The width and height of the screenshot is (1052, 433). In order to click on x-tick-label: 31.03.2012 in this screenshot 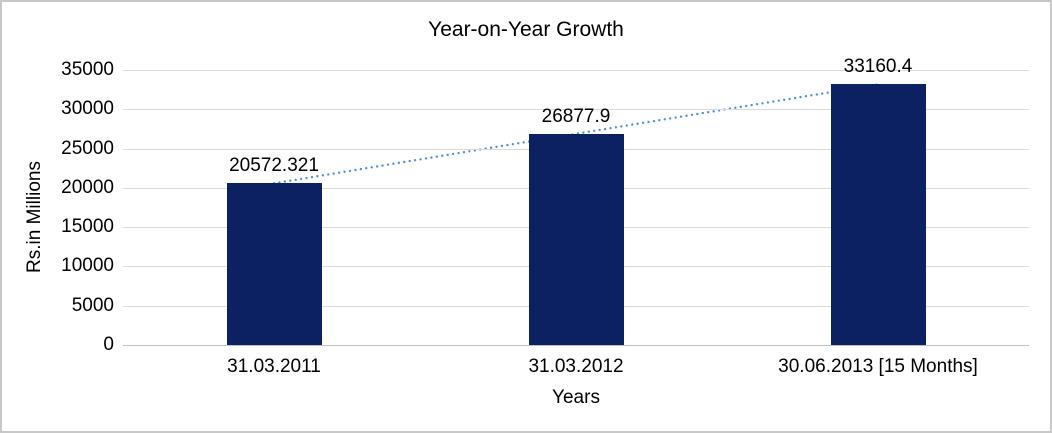, I will do `click(576, 366)`.